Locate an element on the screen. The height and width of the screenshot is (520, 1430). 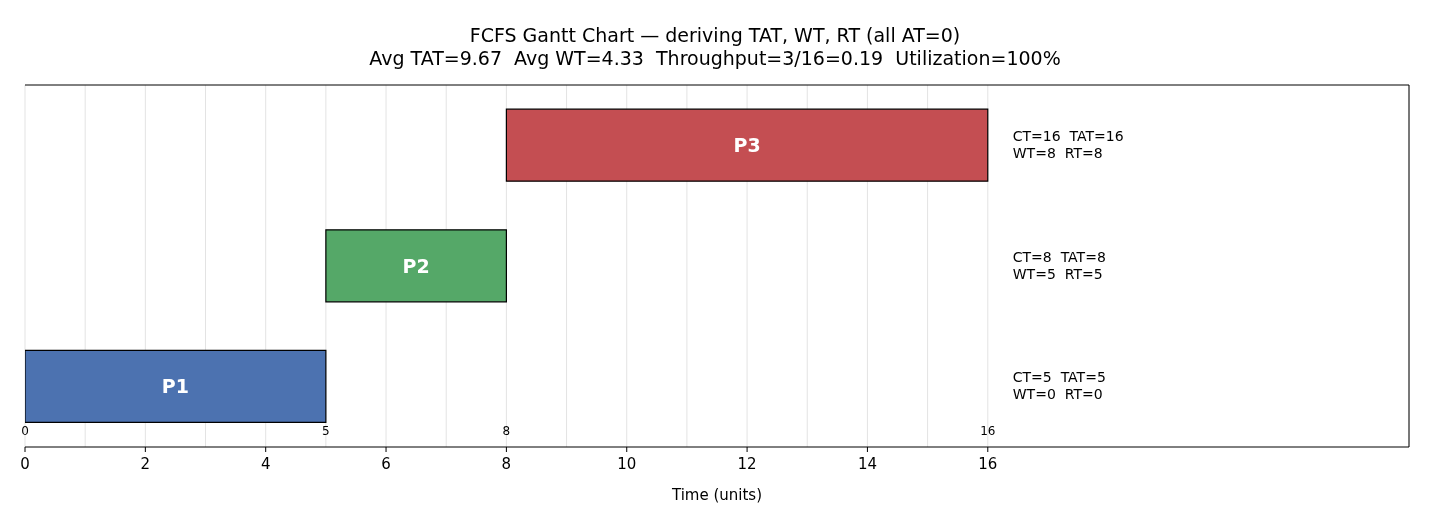
x-tick-label: 4 is located at coordinates (265, 464).